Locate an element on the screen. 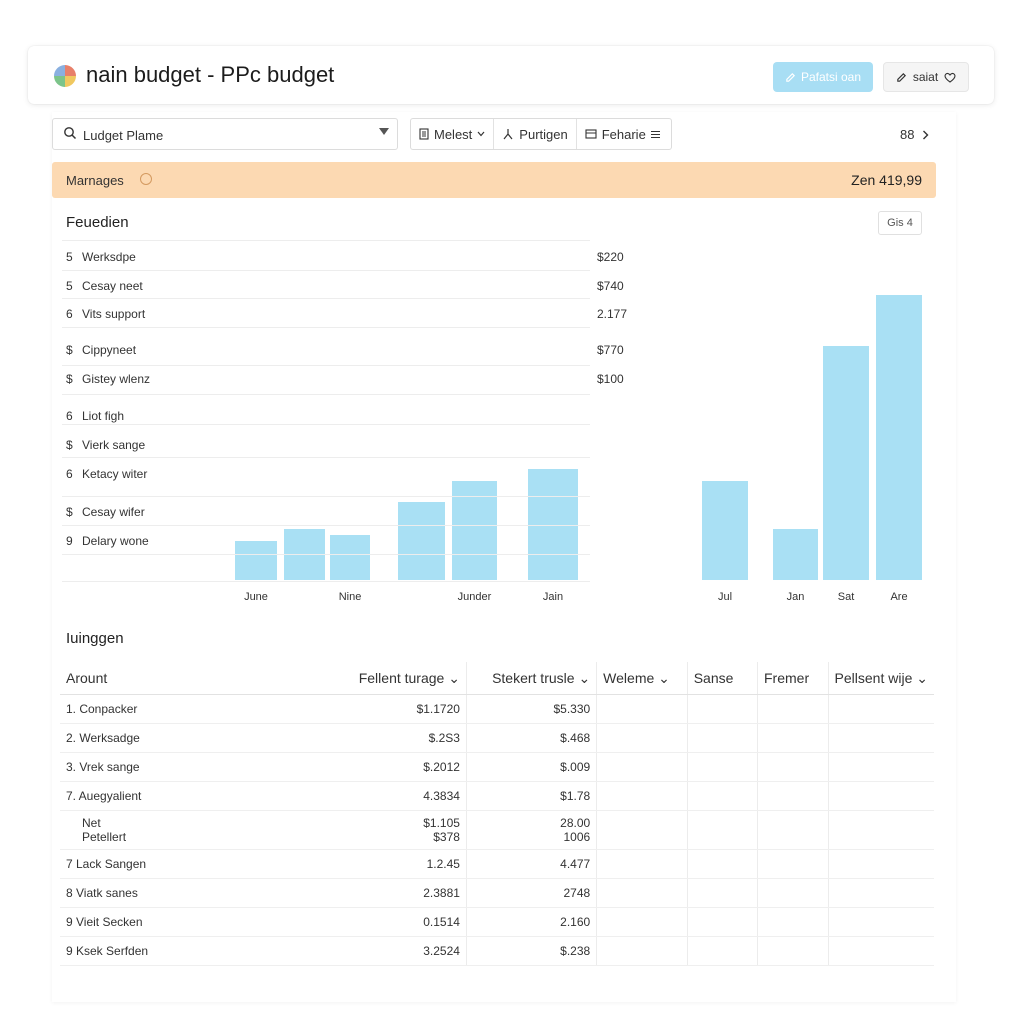  column-header: Pellsent wije ⌄ is located at coordinates (880, 678).